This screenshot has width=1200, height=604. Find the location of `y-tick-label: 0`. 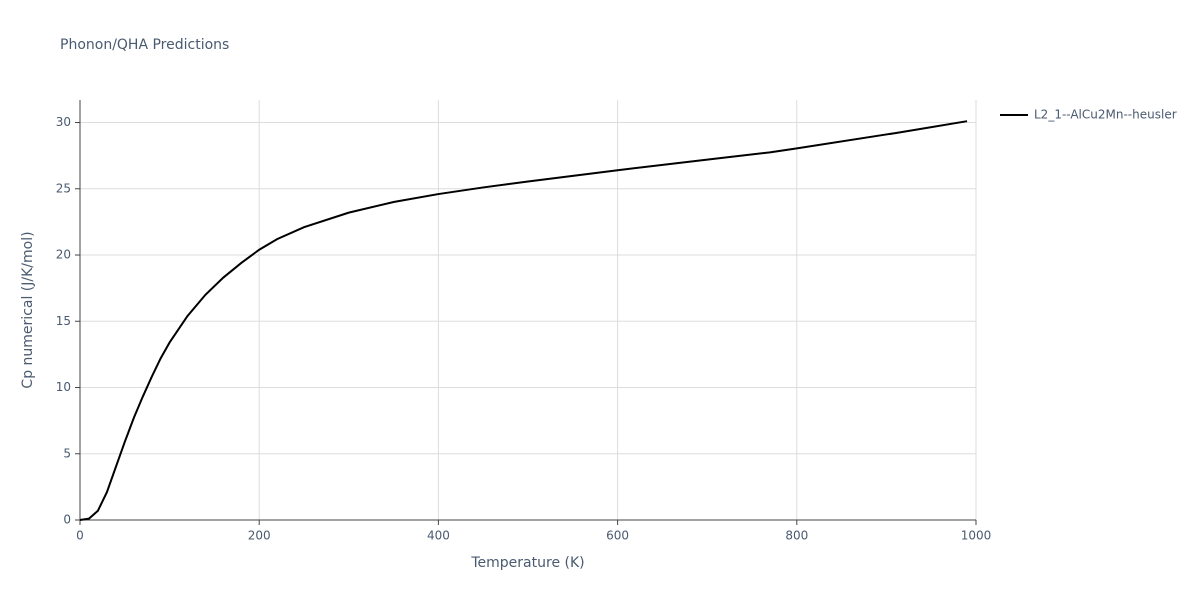

y-tick-label: 0 is located at coordinates (67, 520).